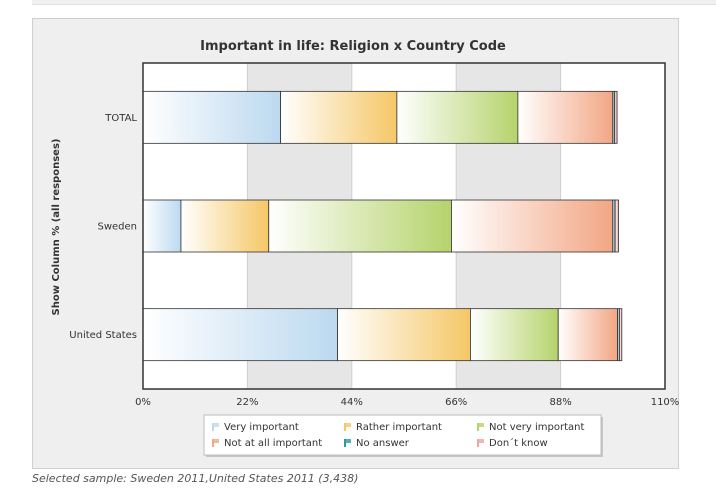  Describe the element at coordinates (514, 335) in the screenshot. I see `bar-united-states-not-very-important` at that location.